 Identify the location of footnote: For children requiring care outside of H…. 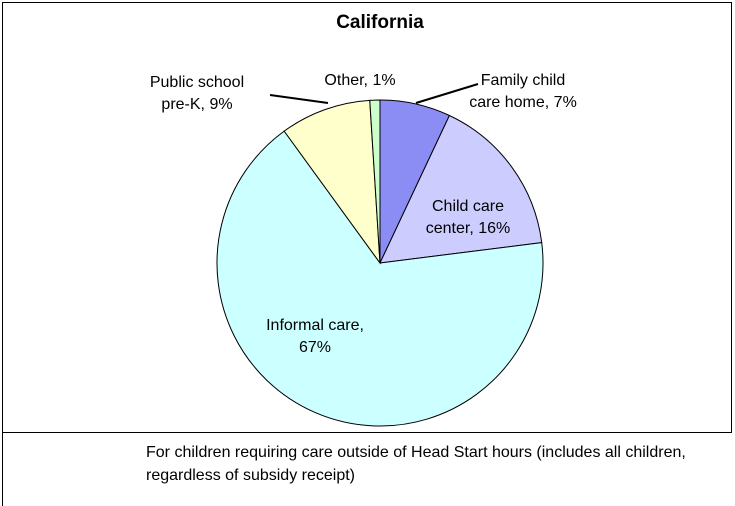
(416, 464).